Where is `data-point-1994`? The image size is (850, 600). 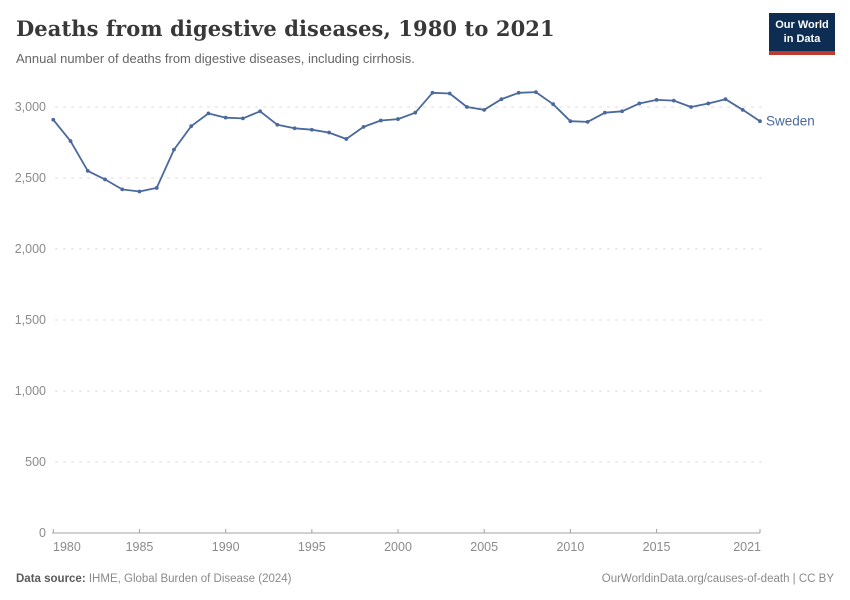
data-point-1994 is located at coordinates (294, 128).